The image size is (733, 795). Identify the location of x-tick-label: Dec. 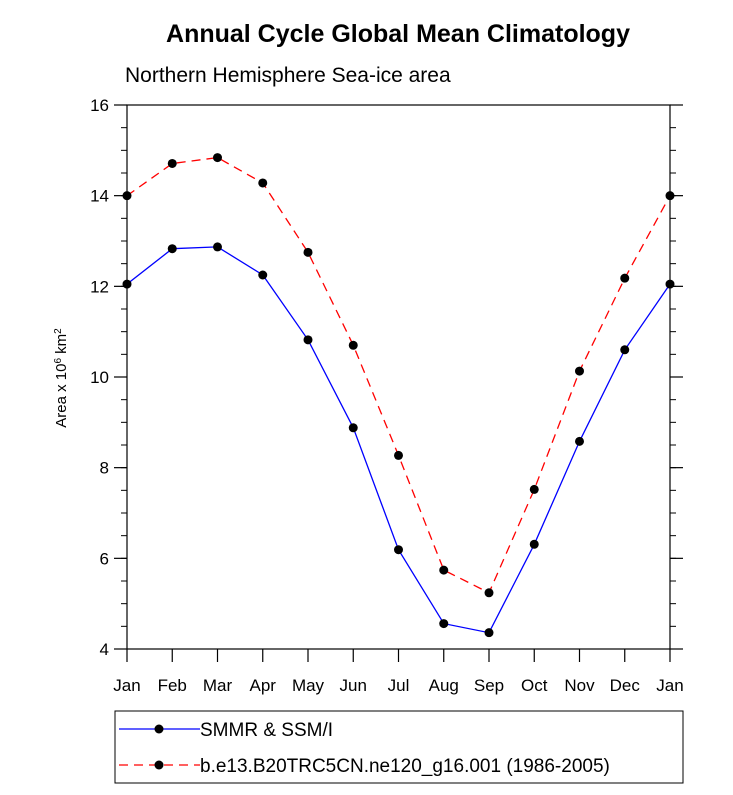
(625, 685).